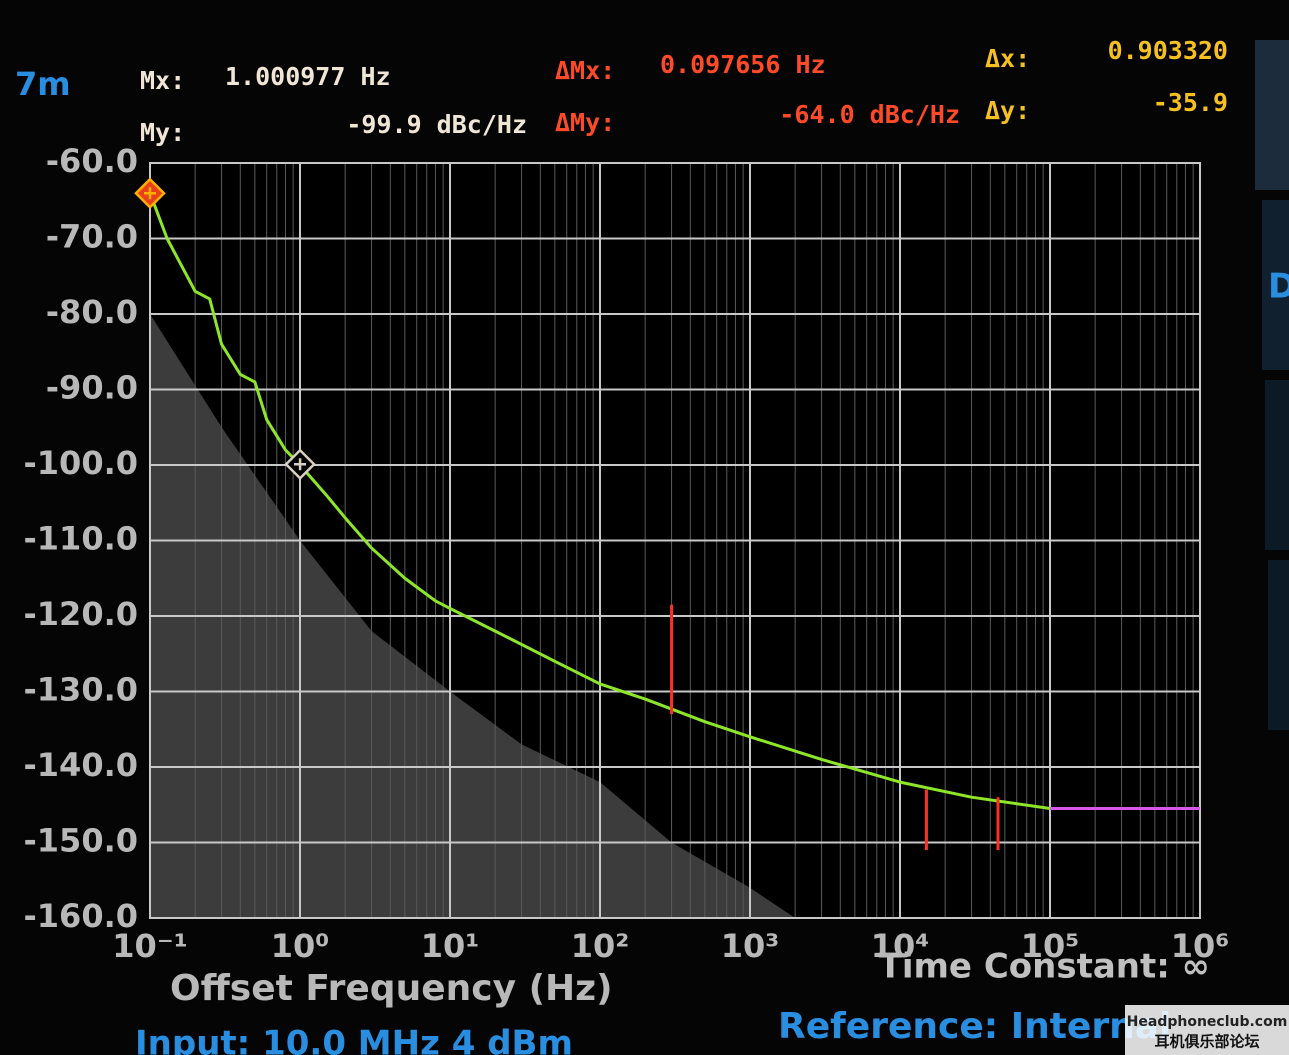  What do you see at coordinates (869, 114) in the screenshot?
I see `readout-value: -64.0 dBc/Hz` at bounding box center [869, 114].